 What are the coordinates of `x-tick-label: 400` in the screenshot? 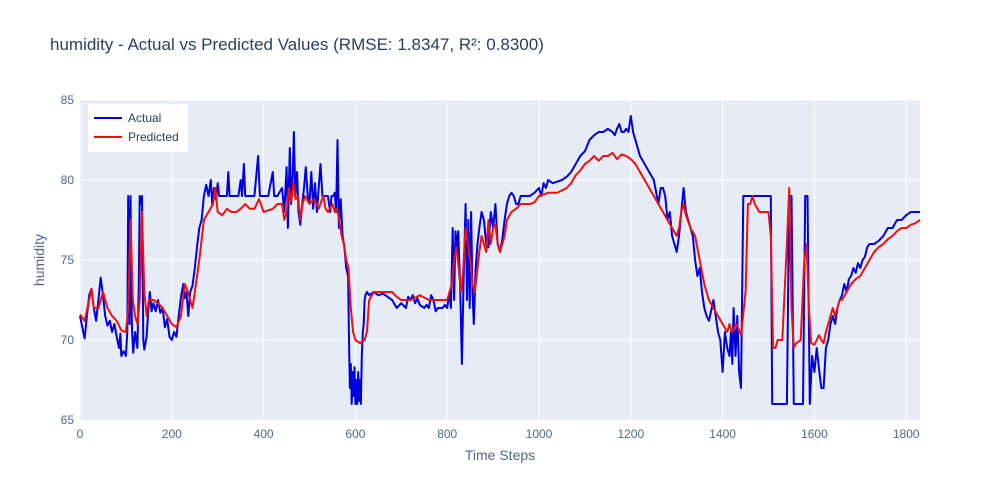 It's located at (264, 434).